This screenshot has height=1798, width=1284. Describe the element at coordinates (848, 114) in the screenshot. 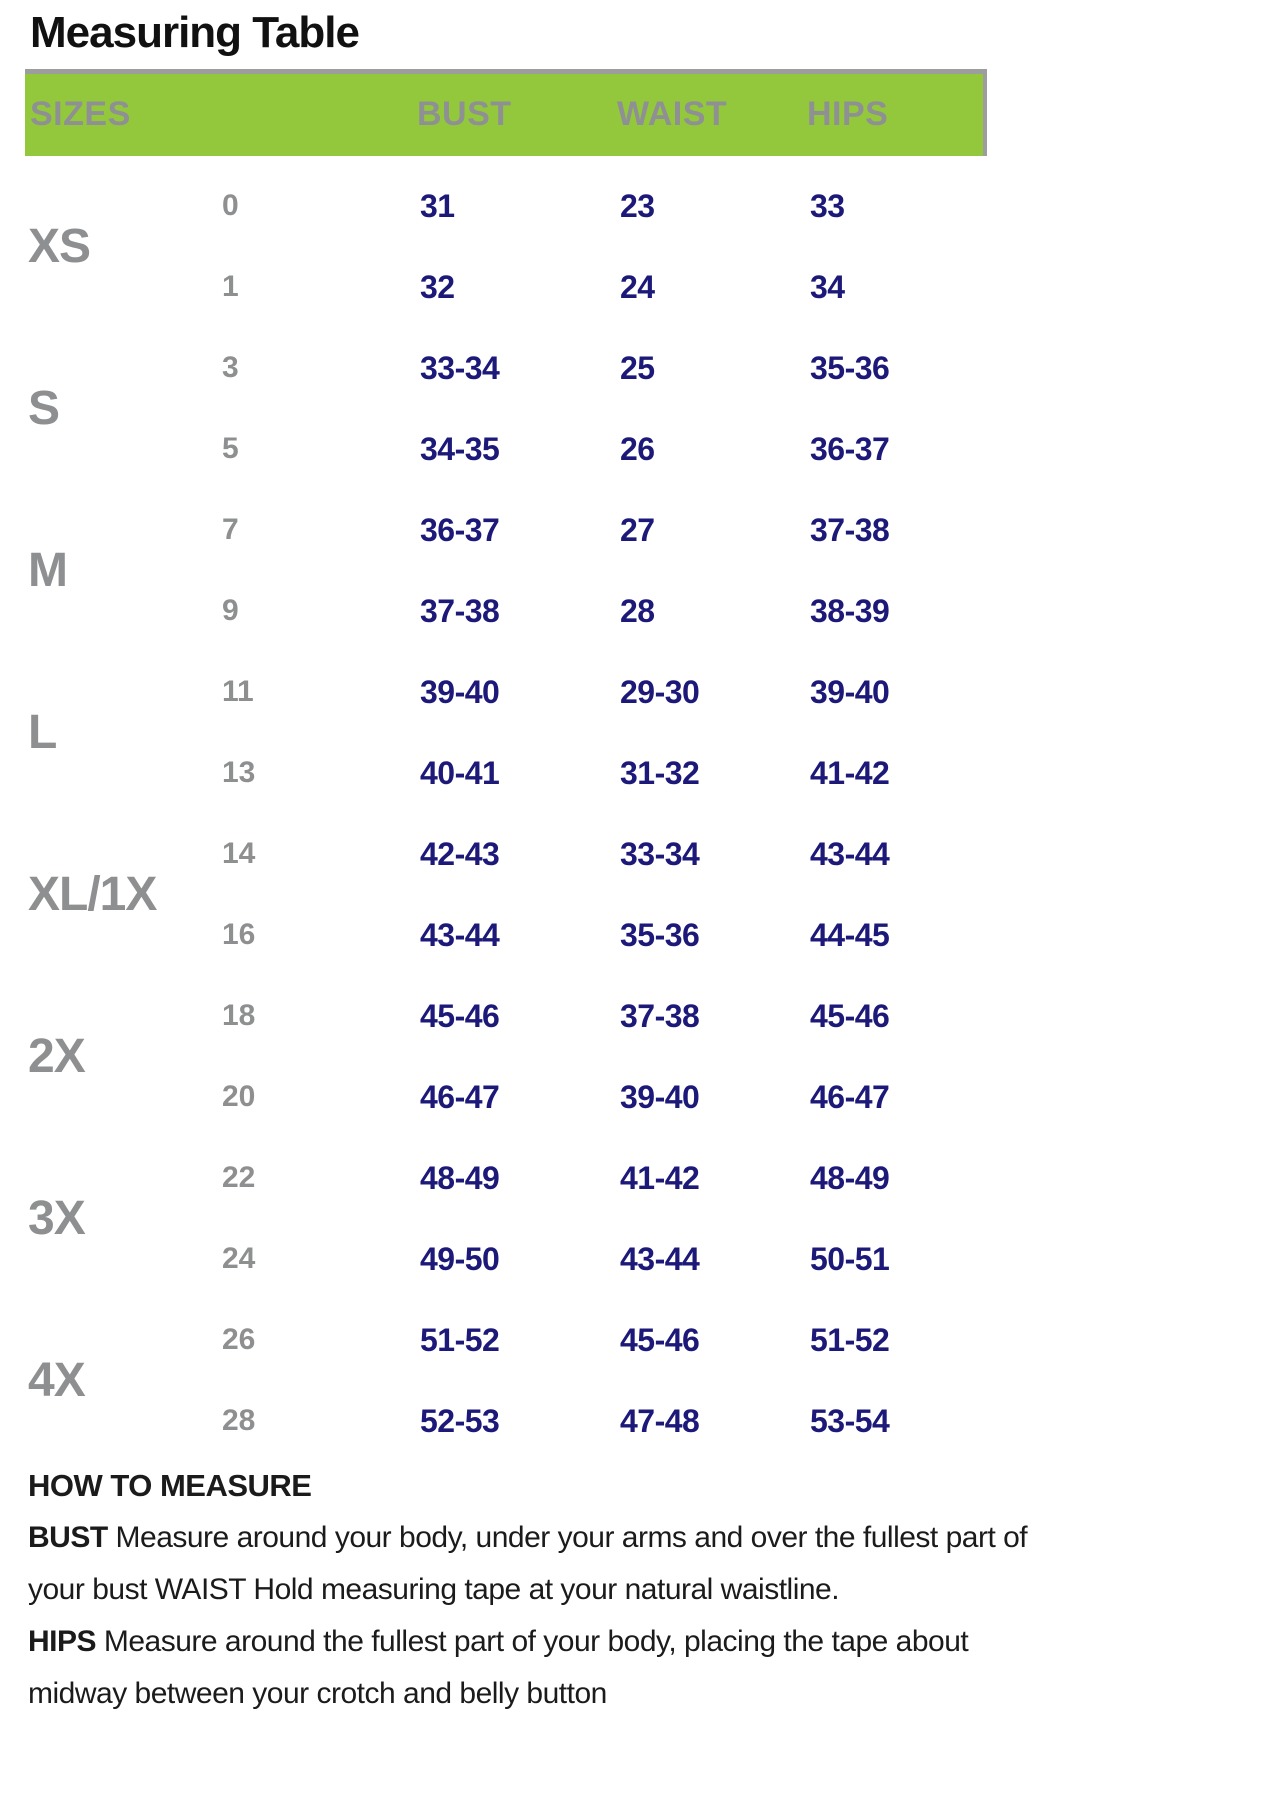

I see `column-header-hips: HIPS` at that location.